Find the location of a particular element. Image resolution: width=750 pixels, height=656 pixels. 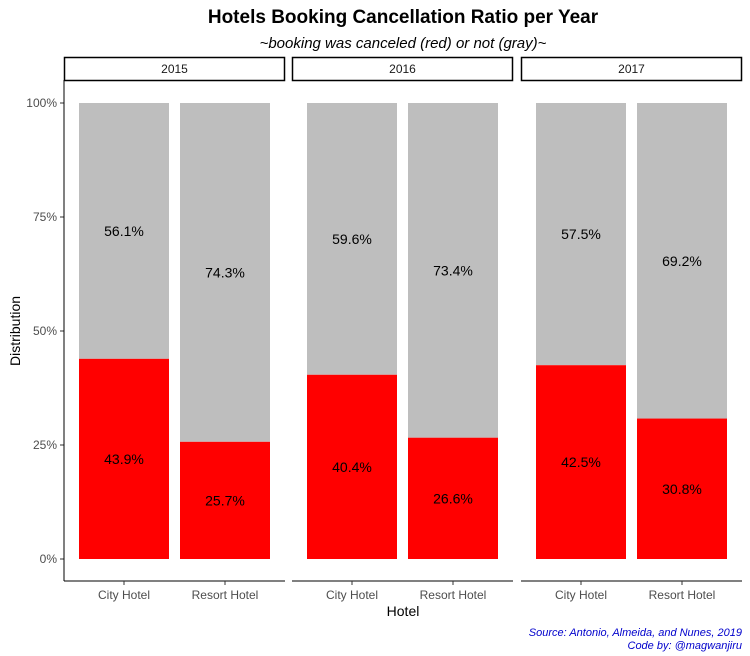

caption-code: Code by: @magwanjiru is located at coordinates (685, 646).